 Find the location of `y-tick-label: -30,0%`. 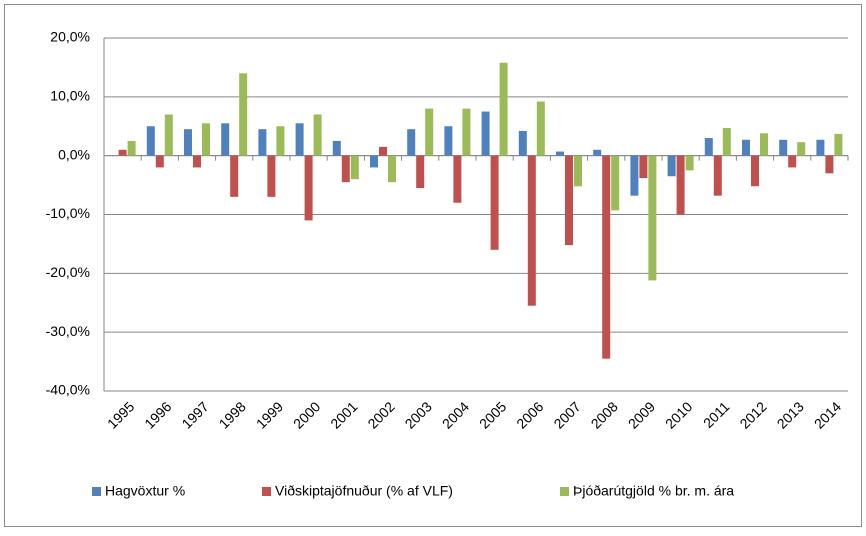

y-tick-label: -30,0% is located at coordinates (68, 331).